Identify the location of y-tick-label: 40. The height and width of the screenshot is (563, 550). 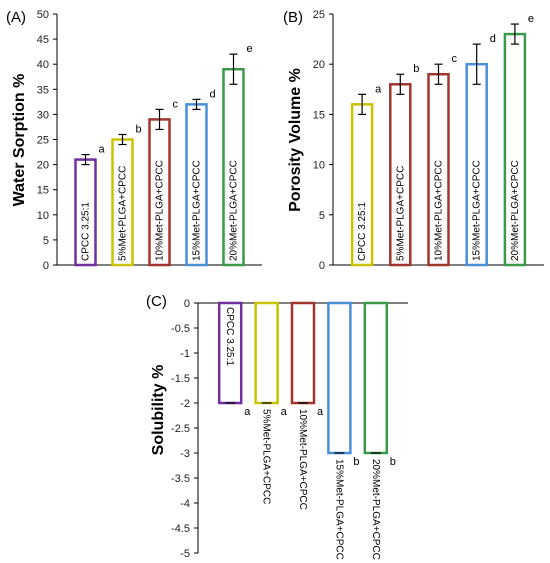
(43, 65).